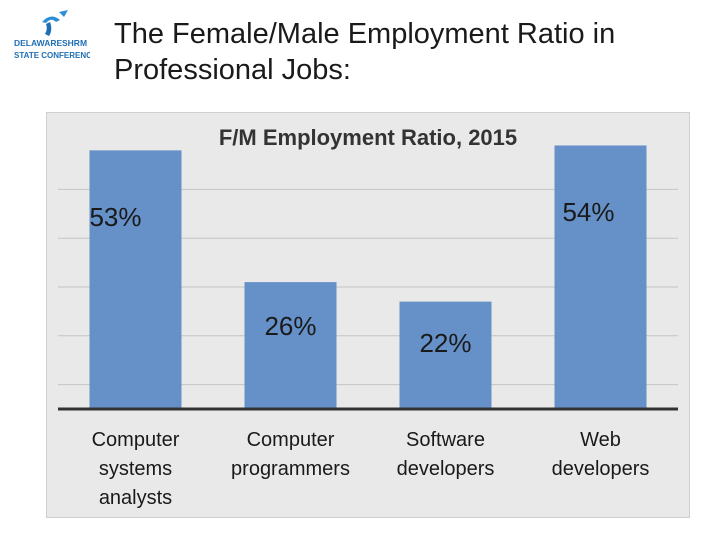  Describe the element at coordinates (135, 469) in the screenshot. I see `category-label: systems` at that location.